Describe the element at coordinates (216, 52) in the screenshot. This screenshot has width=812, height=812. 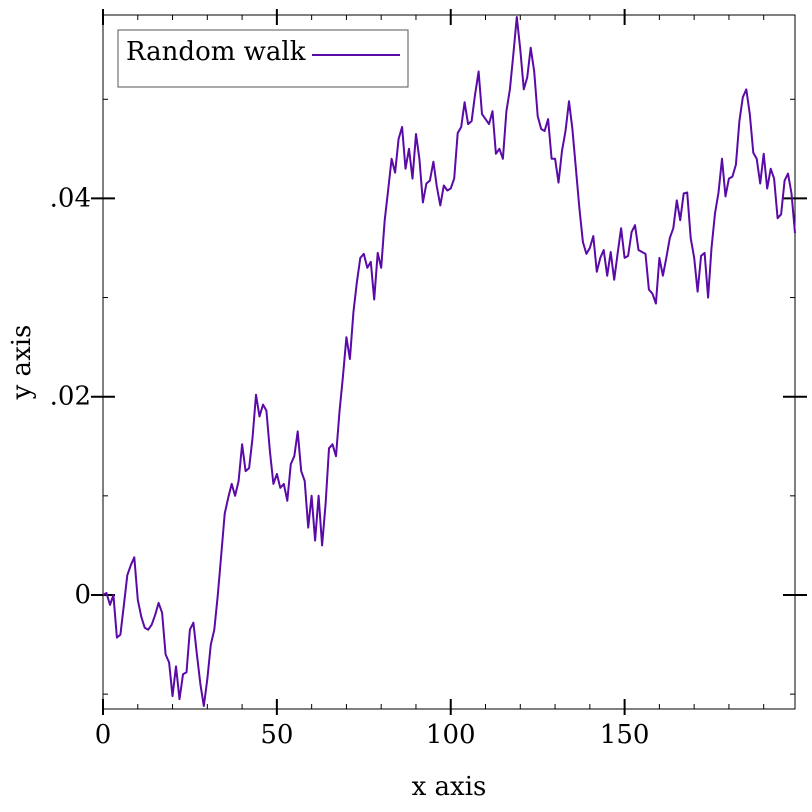
I see `legend-label: Random walk` at that location.